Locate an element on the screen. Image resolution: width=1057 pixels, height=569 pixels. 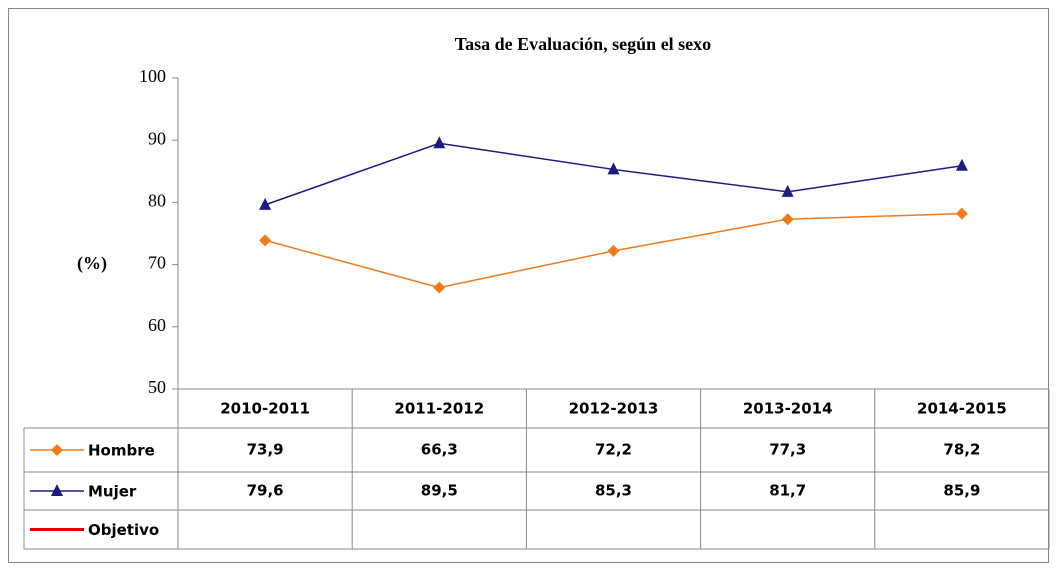
x-tick-label: 2013-2014 is located at coordinates (788, 409).